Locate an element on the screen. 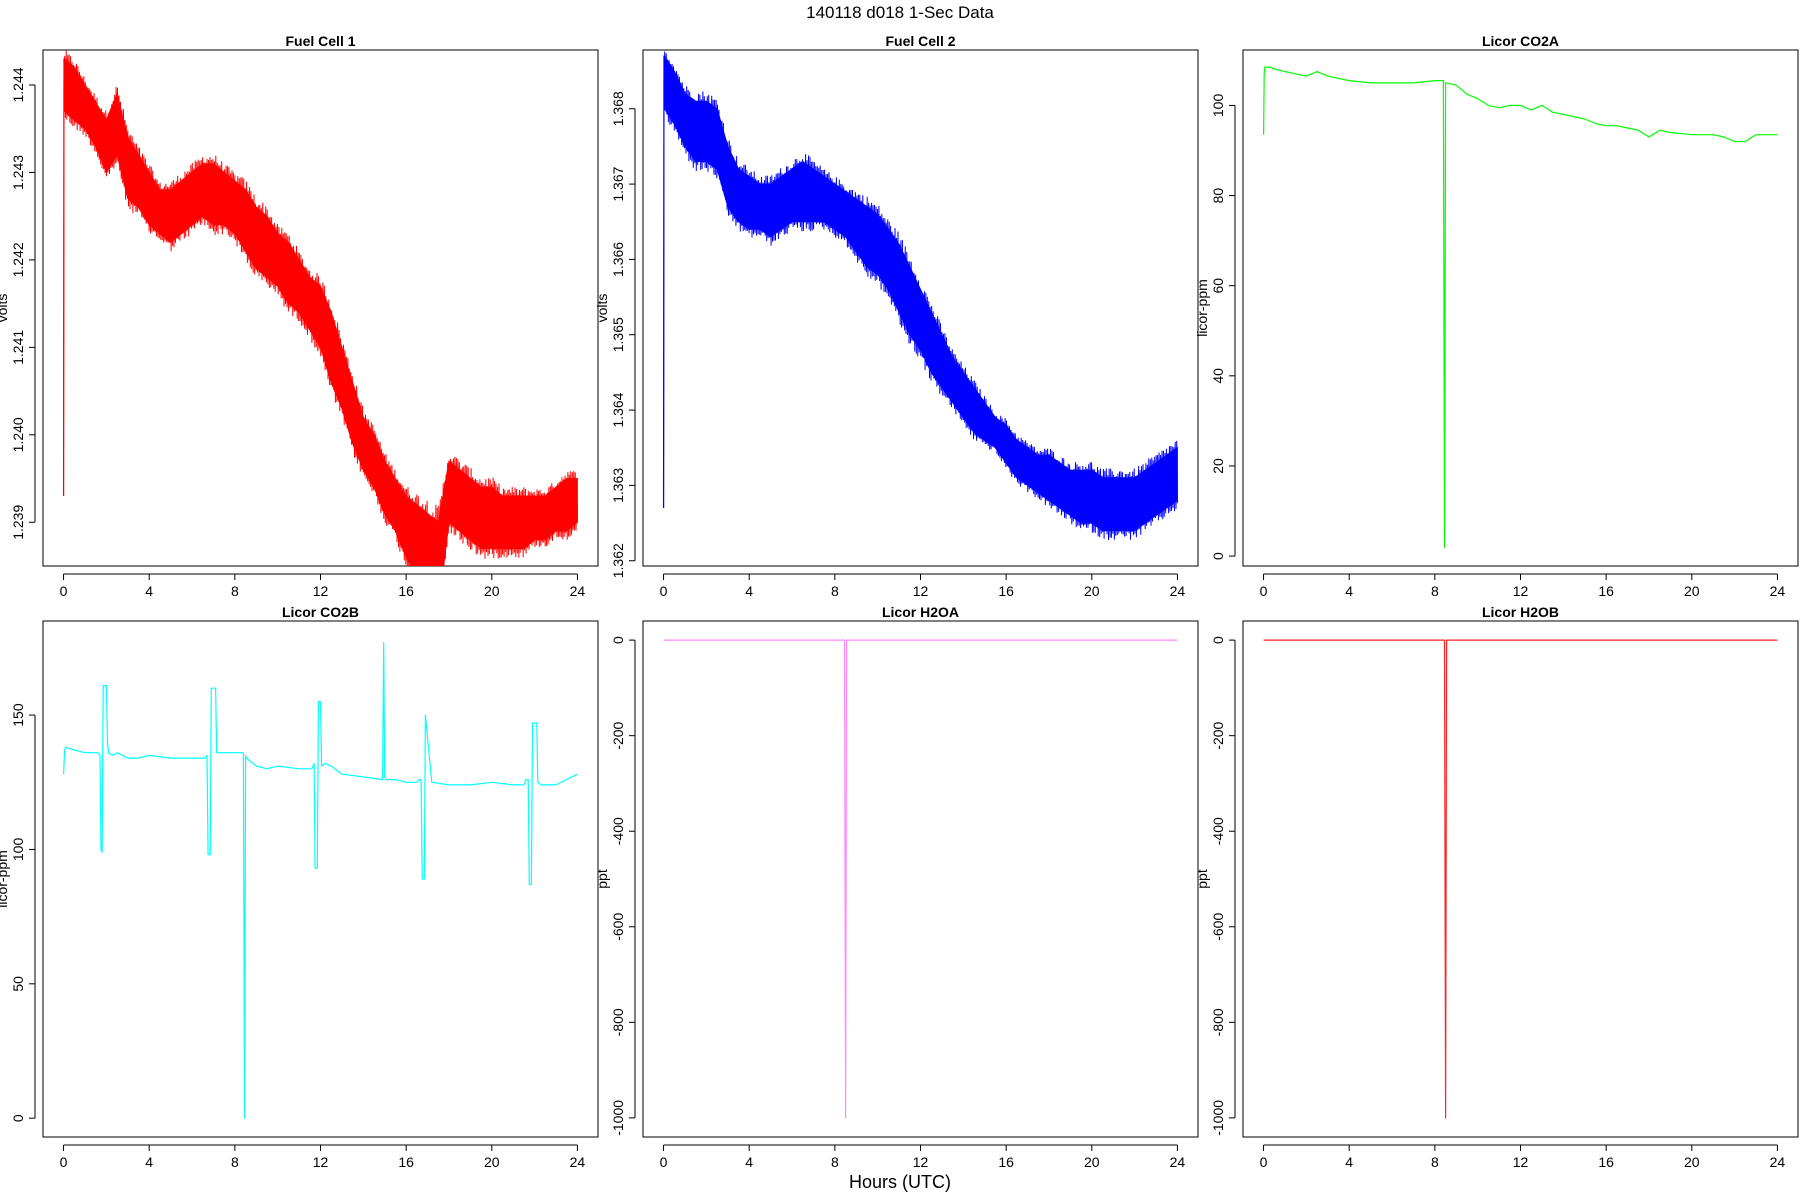  panel-title: Licor CO2A is located at coordinates (1520, 41).